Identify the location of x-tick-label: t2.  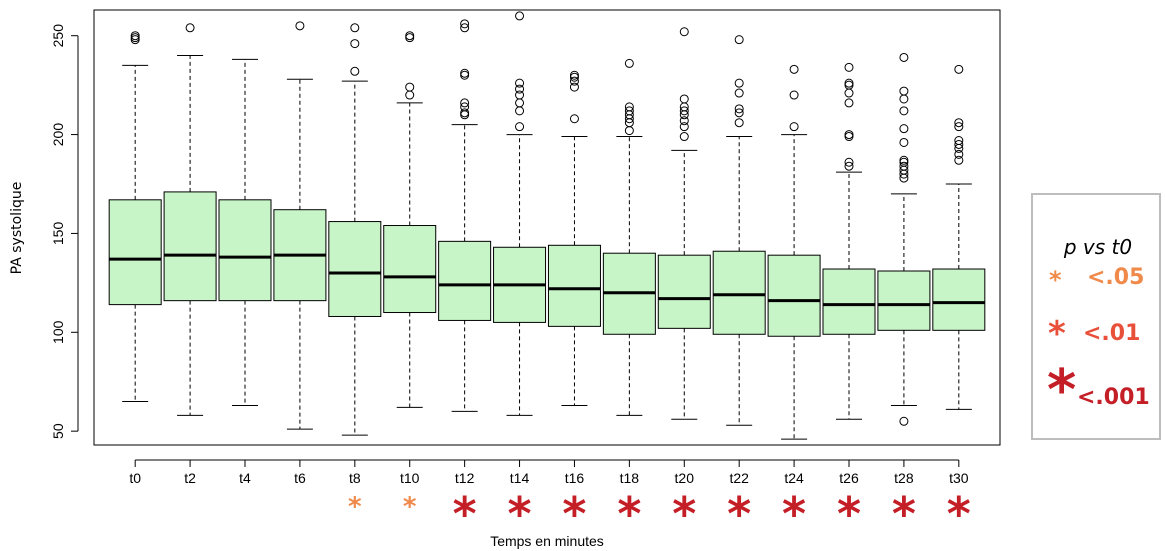
(190, 478).